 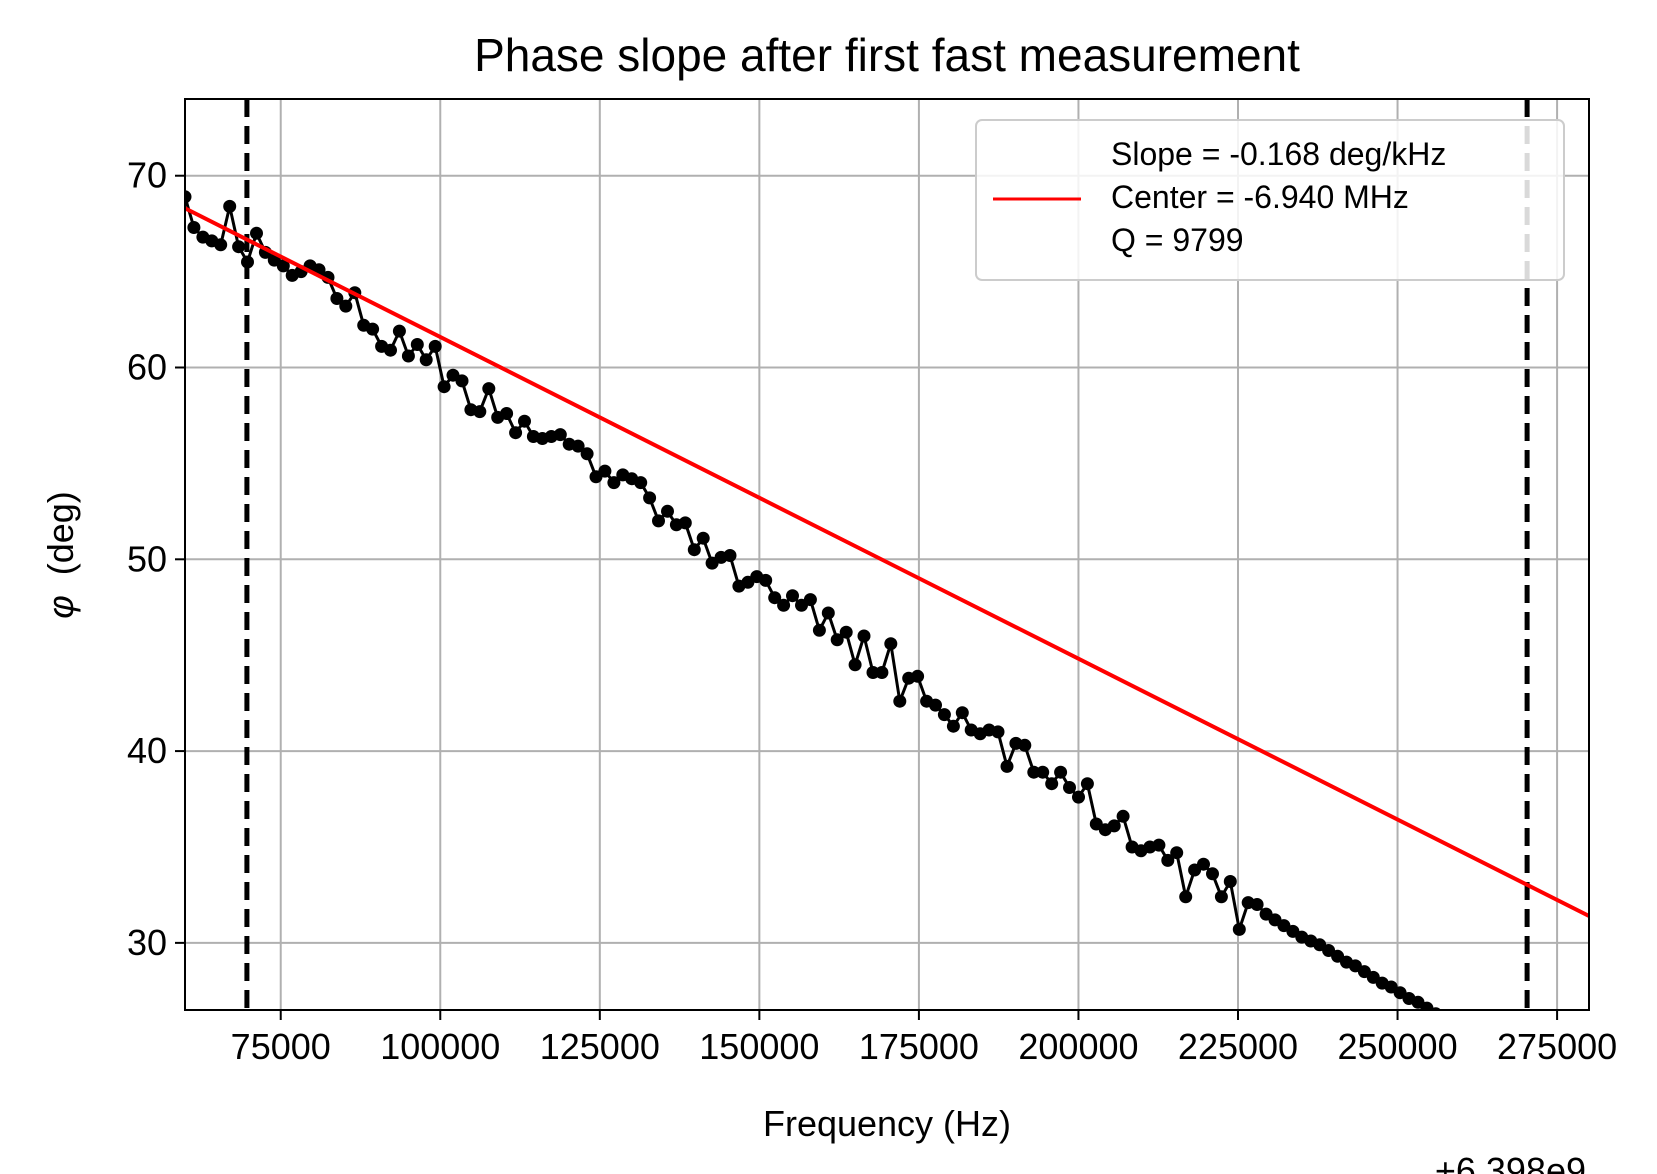 I want to click on x-tick-label: 175000, so click(x=919, y=1046).